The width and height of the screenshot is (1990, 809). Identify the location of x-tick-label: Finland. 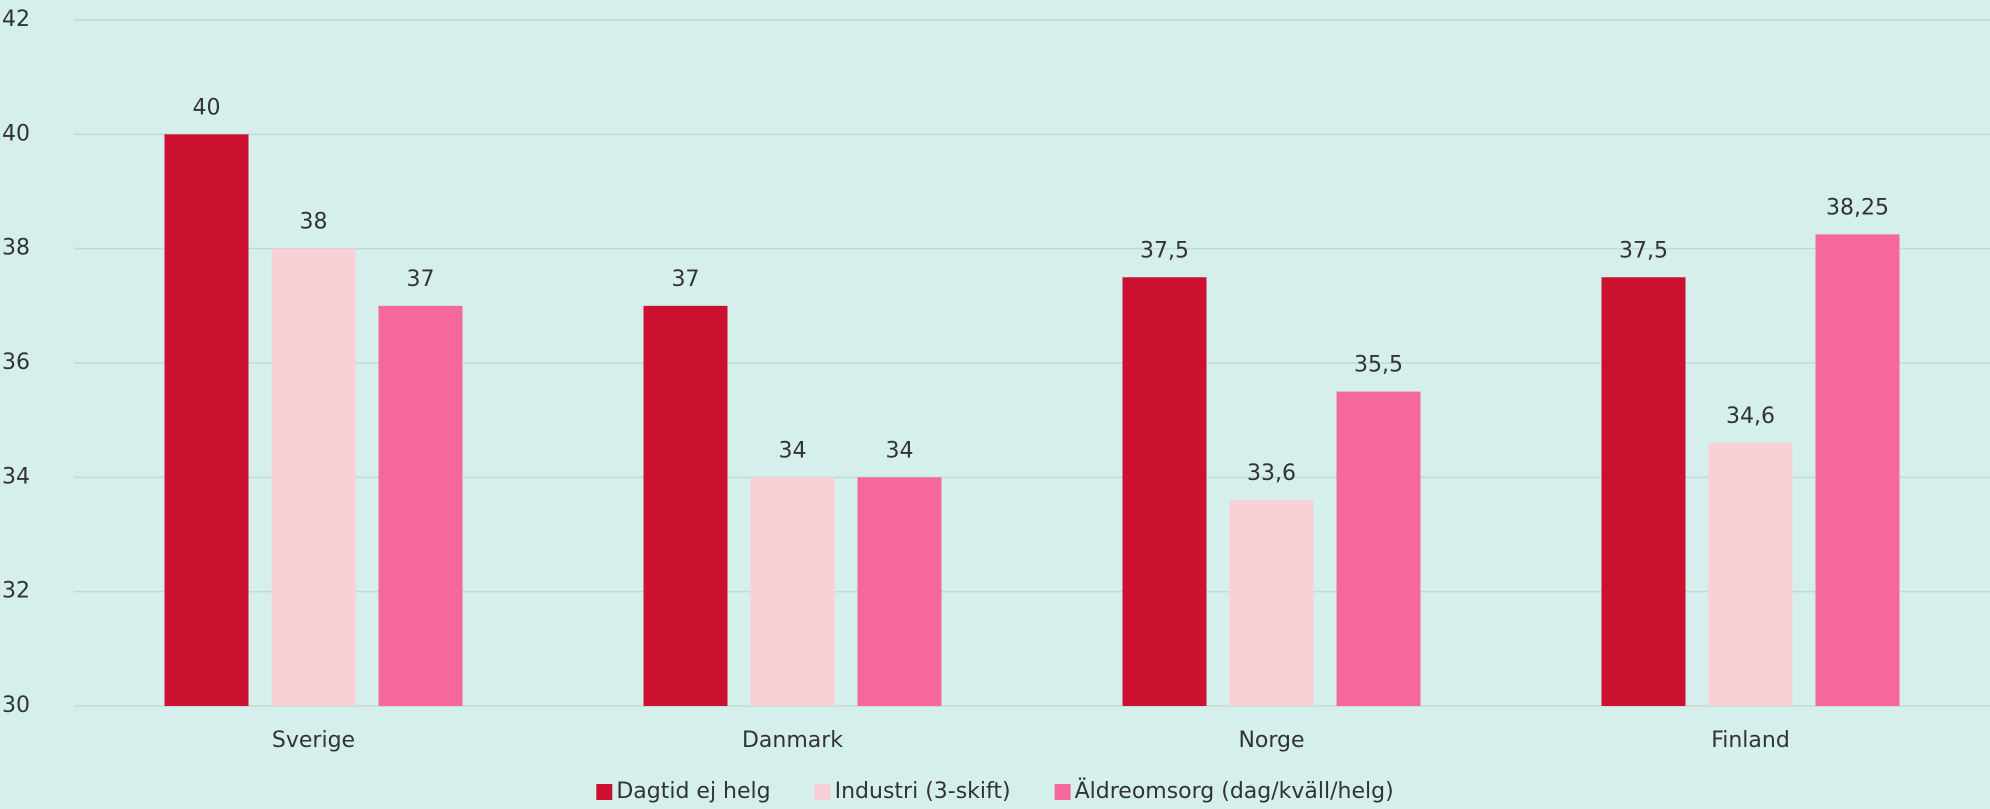
(1750, 740).